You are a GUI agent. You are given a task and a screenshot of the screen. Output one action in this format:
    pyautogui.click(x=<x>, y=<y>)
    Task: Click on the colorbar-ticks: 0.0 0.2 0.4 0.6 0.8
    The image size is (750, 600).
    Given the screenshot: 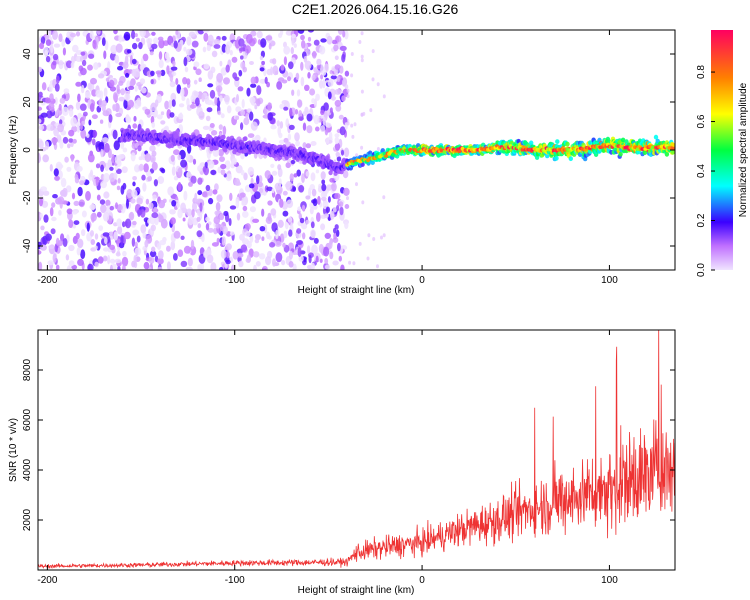 What is the action you would take?
    pyautogui.click(x=705, y=171)
    